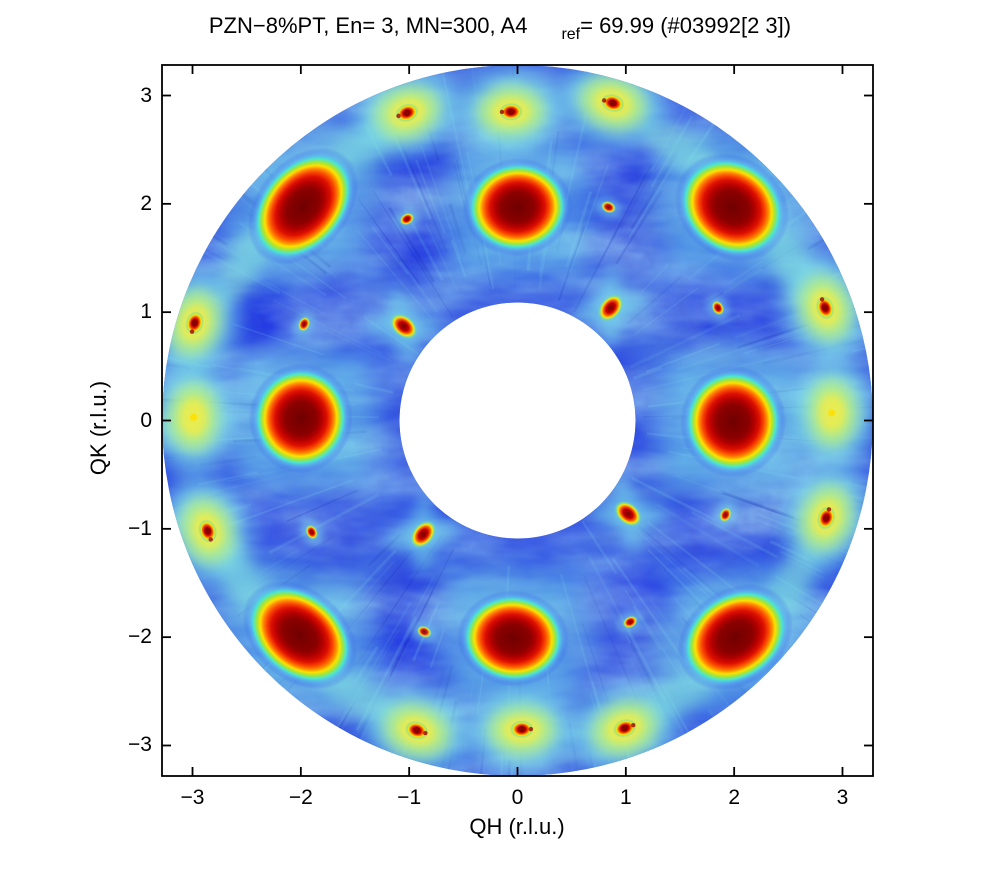  Describe the element at coordinates (517, 797) in the screenshot. I see `x-tick-label: 0` at that location.